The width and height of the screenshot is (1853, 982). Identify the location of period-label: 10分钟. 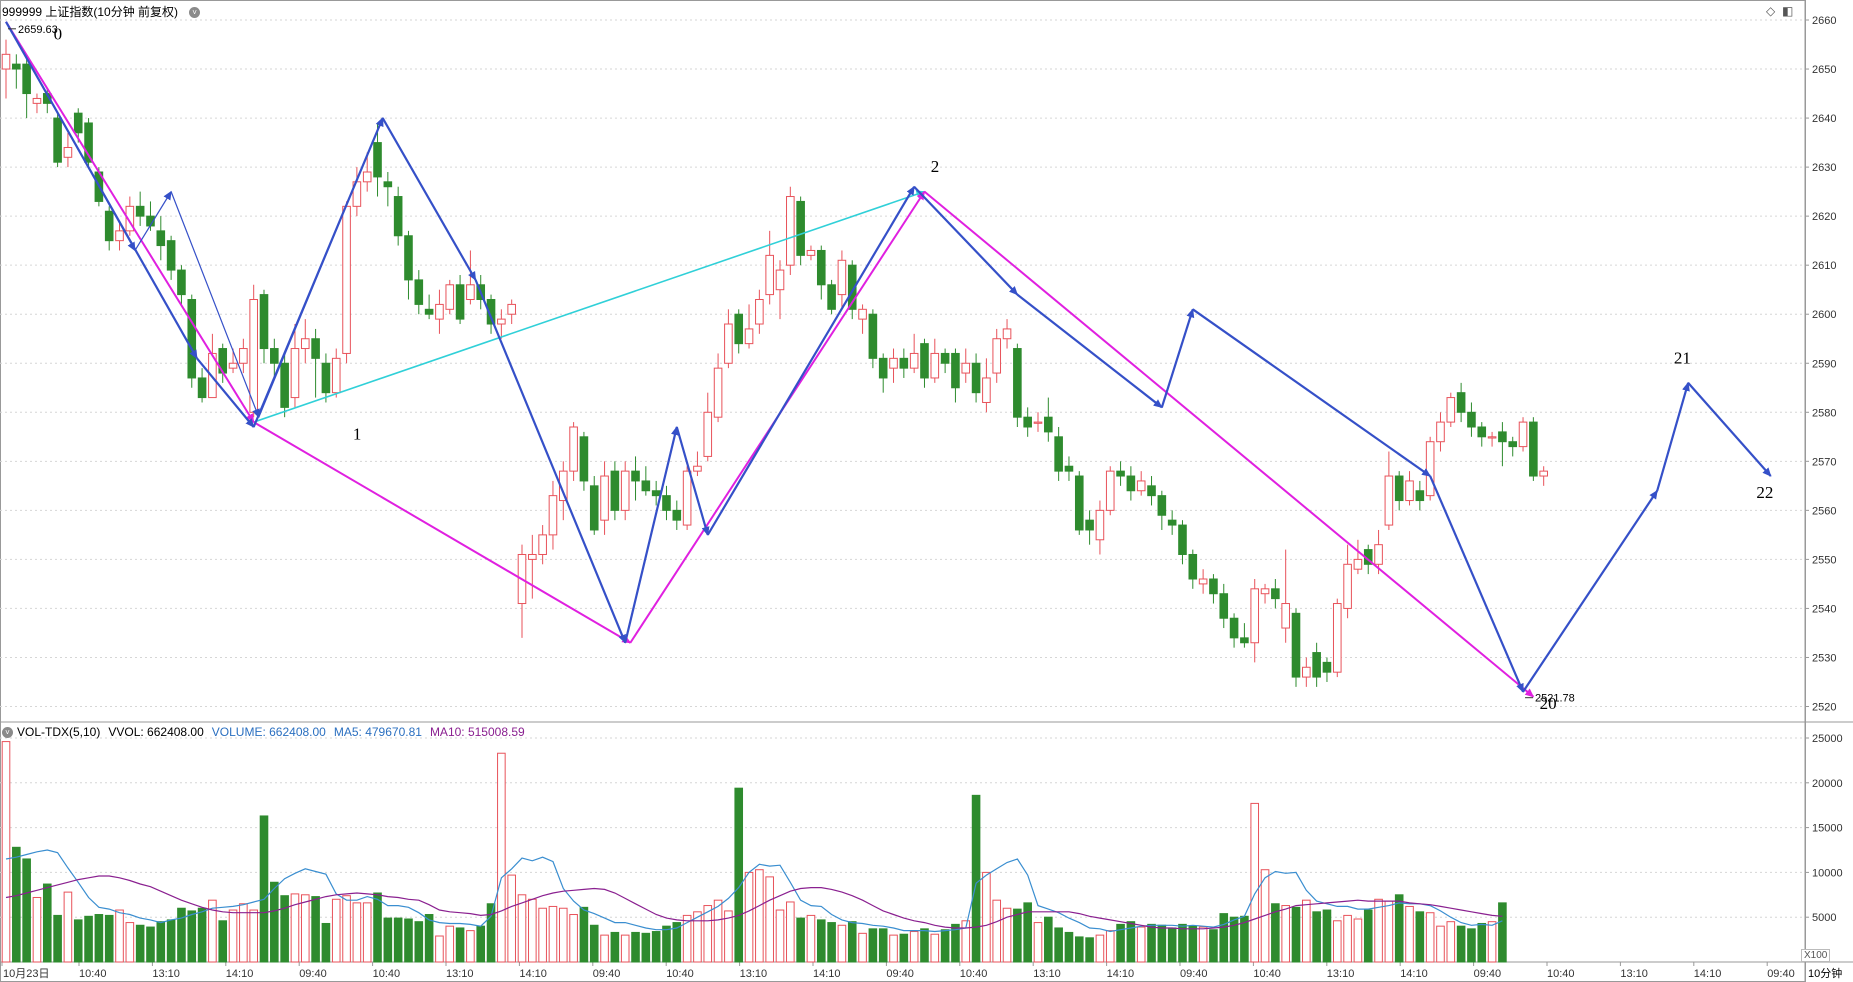
(1825, 974).